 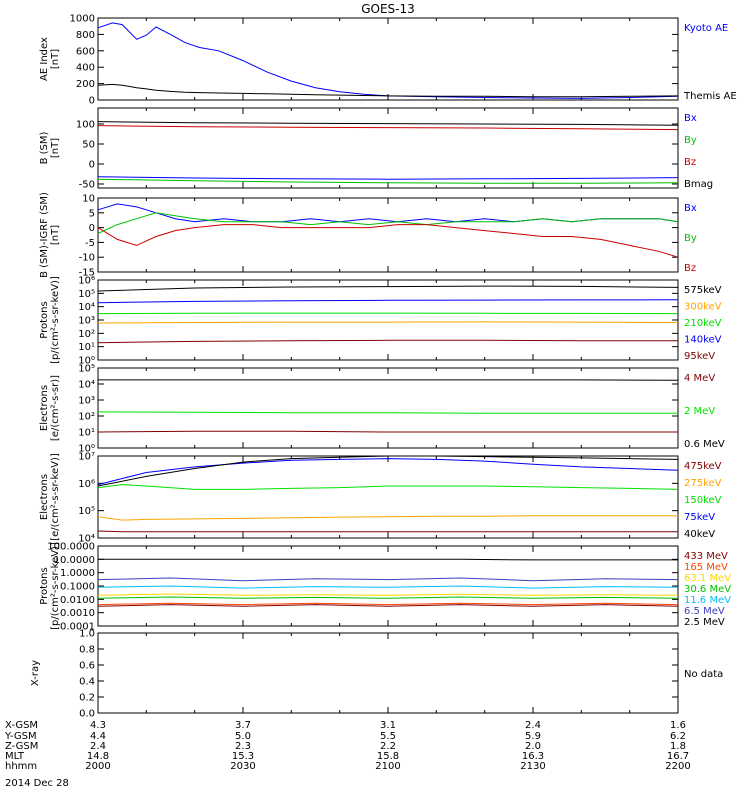 What do you see at coordinates (706, 28) in the screenshot?
I see `legend-entry: Kyoto AE` at bounding box center [706, 28].